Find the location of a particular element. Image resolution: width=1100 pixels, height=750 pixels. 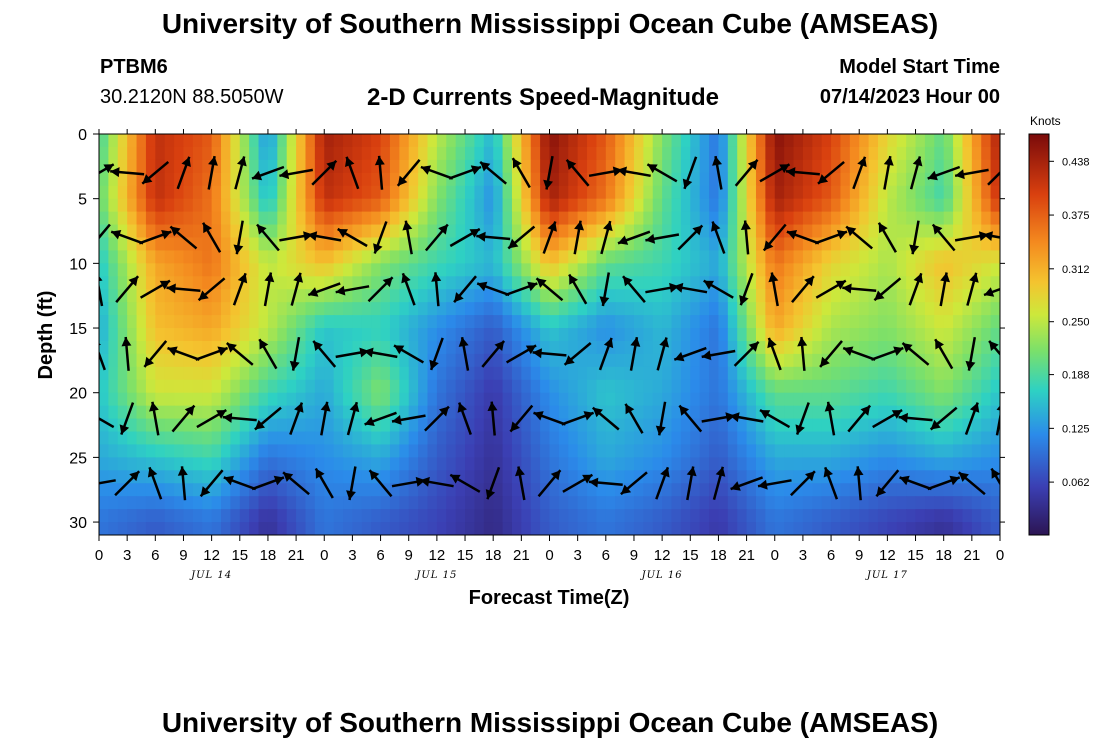

y-tick-label: 15 is located at coordinates (78, 329).